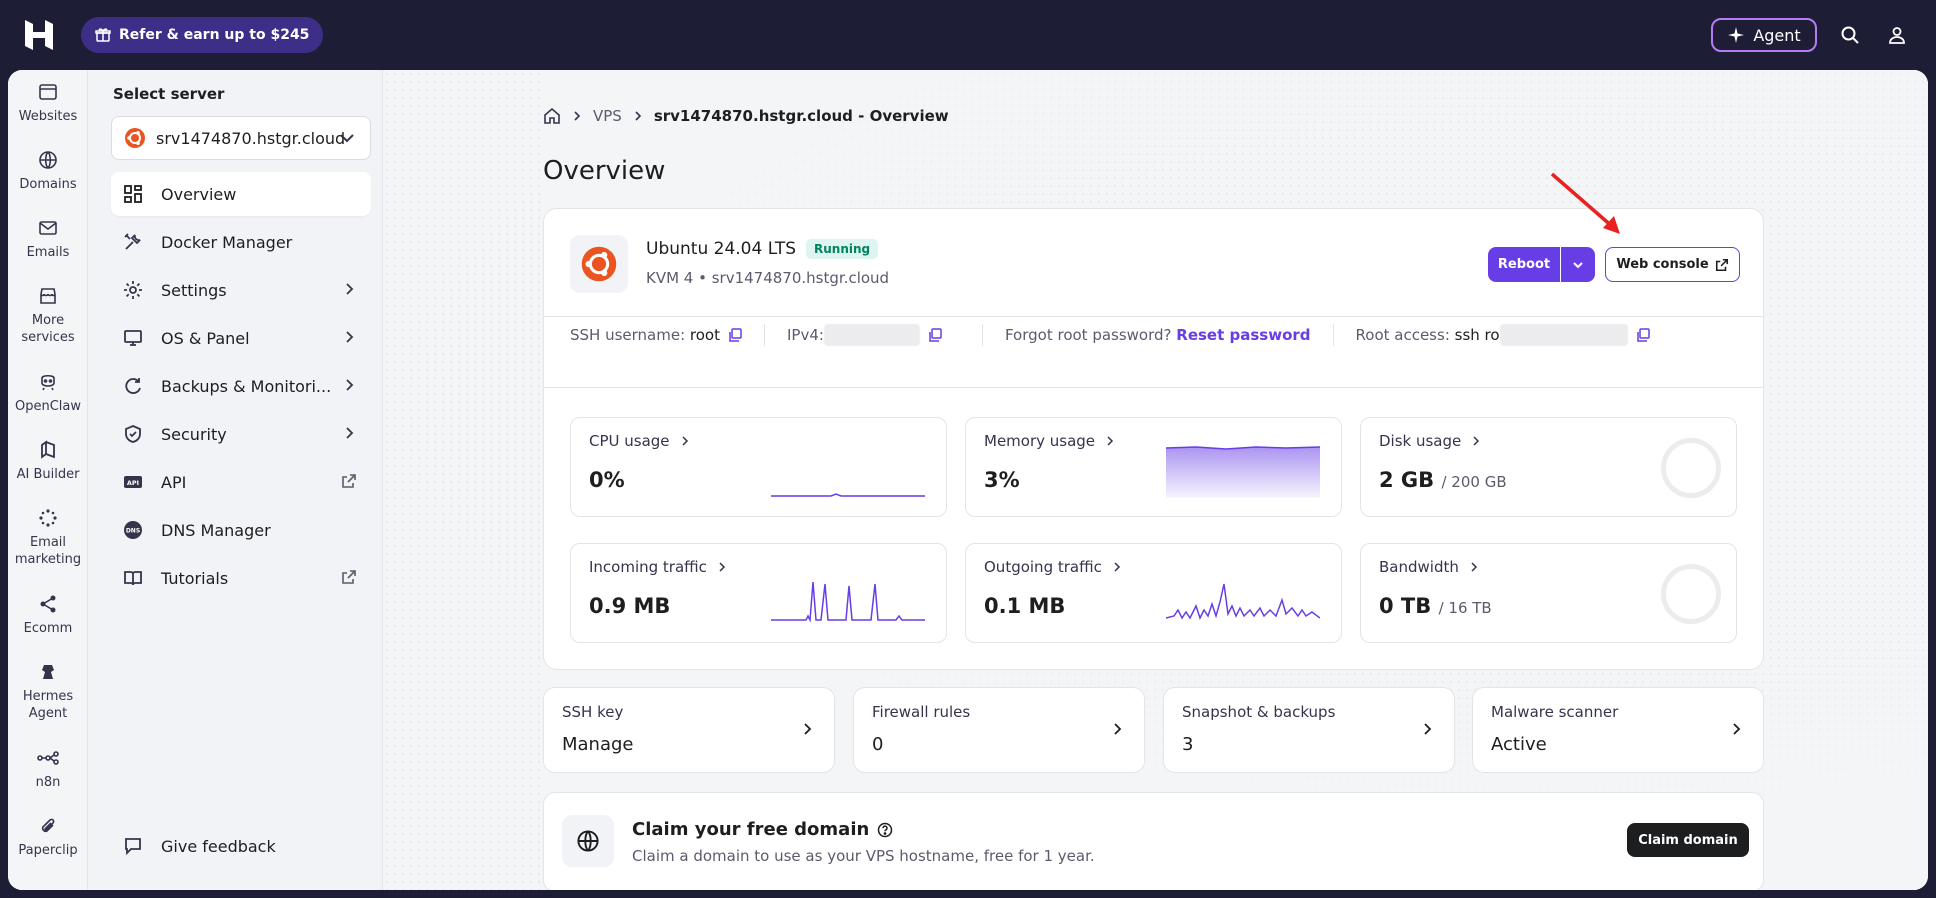  I want to click on nav-security: Security, so click(241, 434).